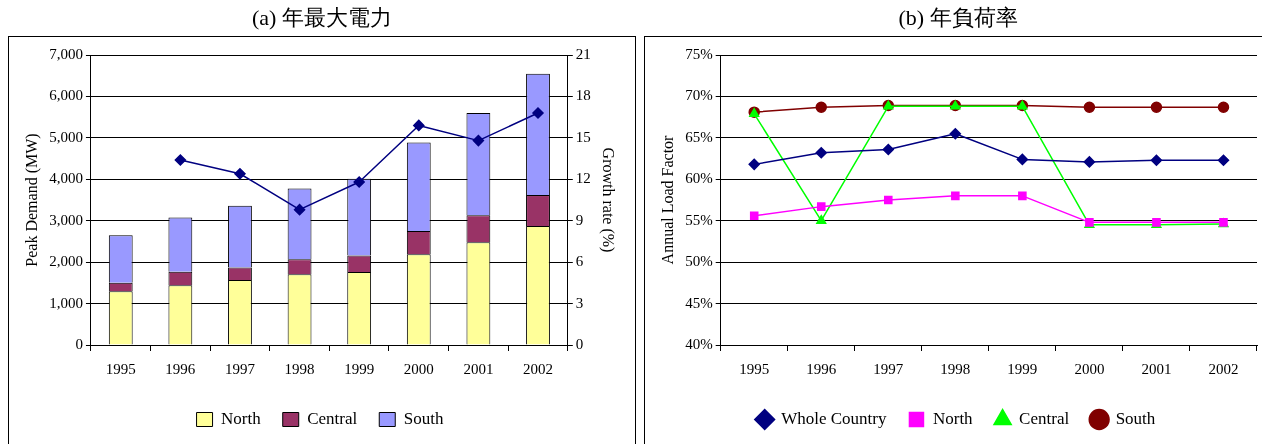 This screenshot has width=1262, height=445. What do you see at coordinates (667, 199) in the screenshot?
I see `y-axis-title: Annual Load Factor` at bounding box center [667, 199].